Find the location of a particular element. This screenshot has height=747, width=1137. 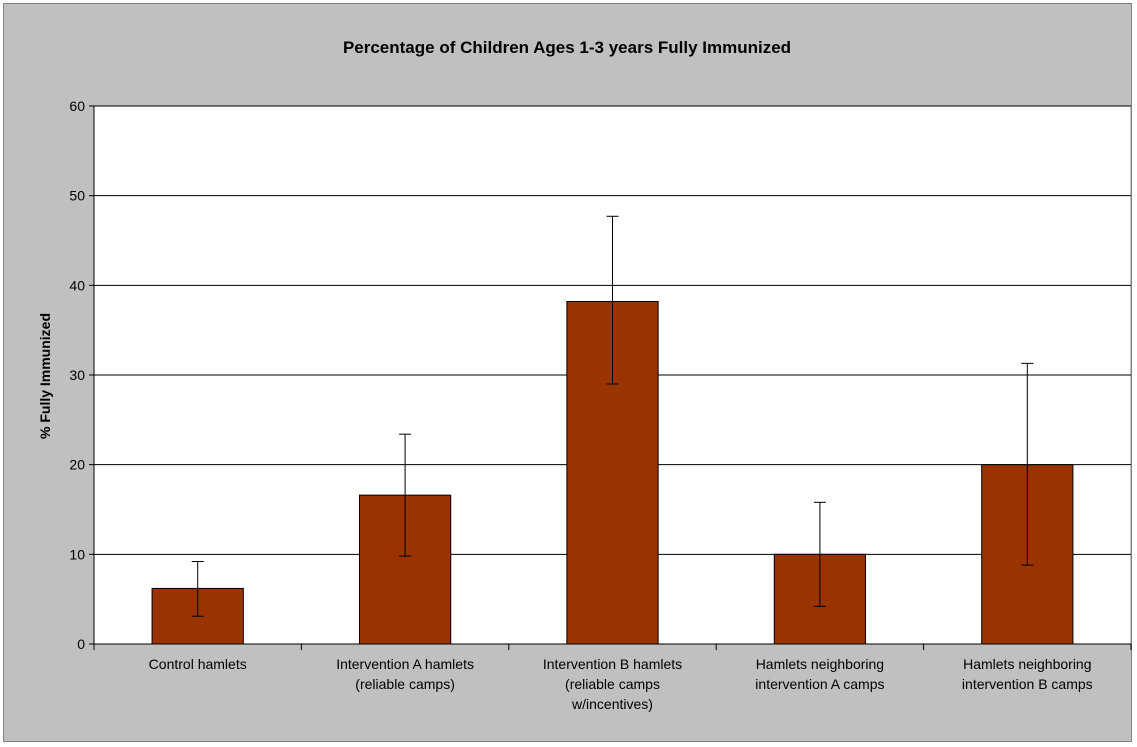

category-label-line: (reliable camps) is located at coordinates (405, 684).